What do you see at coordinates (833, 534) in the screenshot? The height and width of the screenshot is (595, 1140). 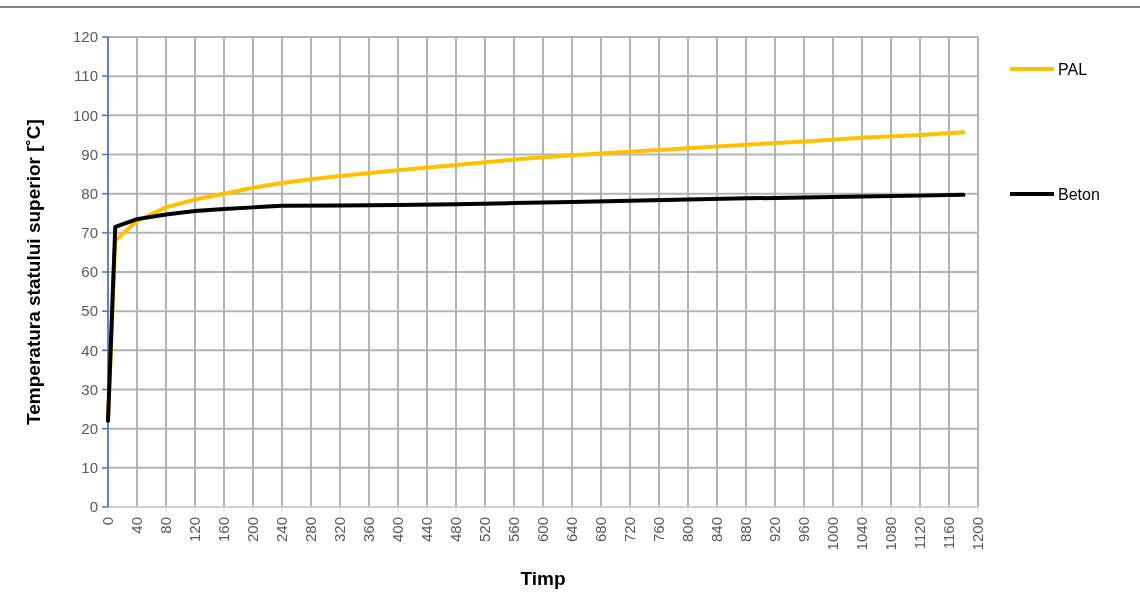 I see `x-tick-label: 1000` at bounding box center [833, 534].